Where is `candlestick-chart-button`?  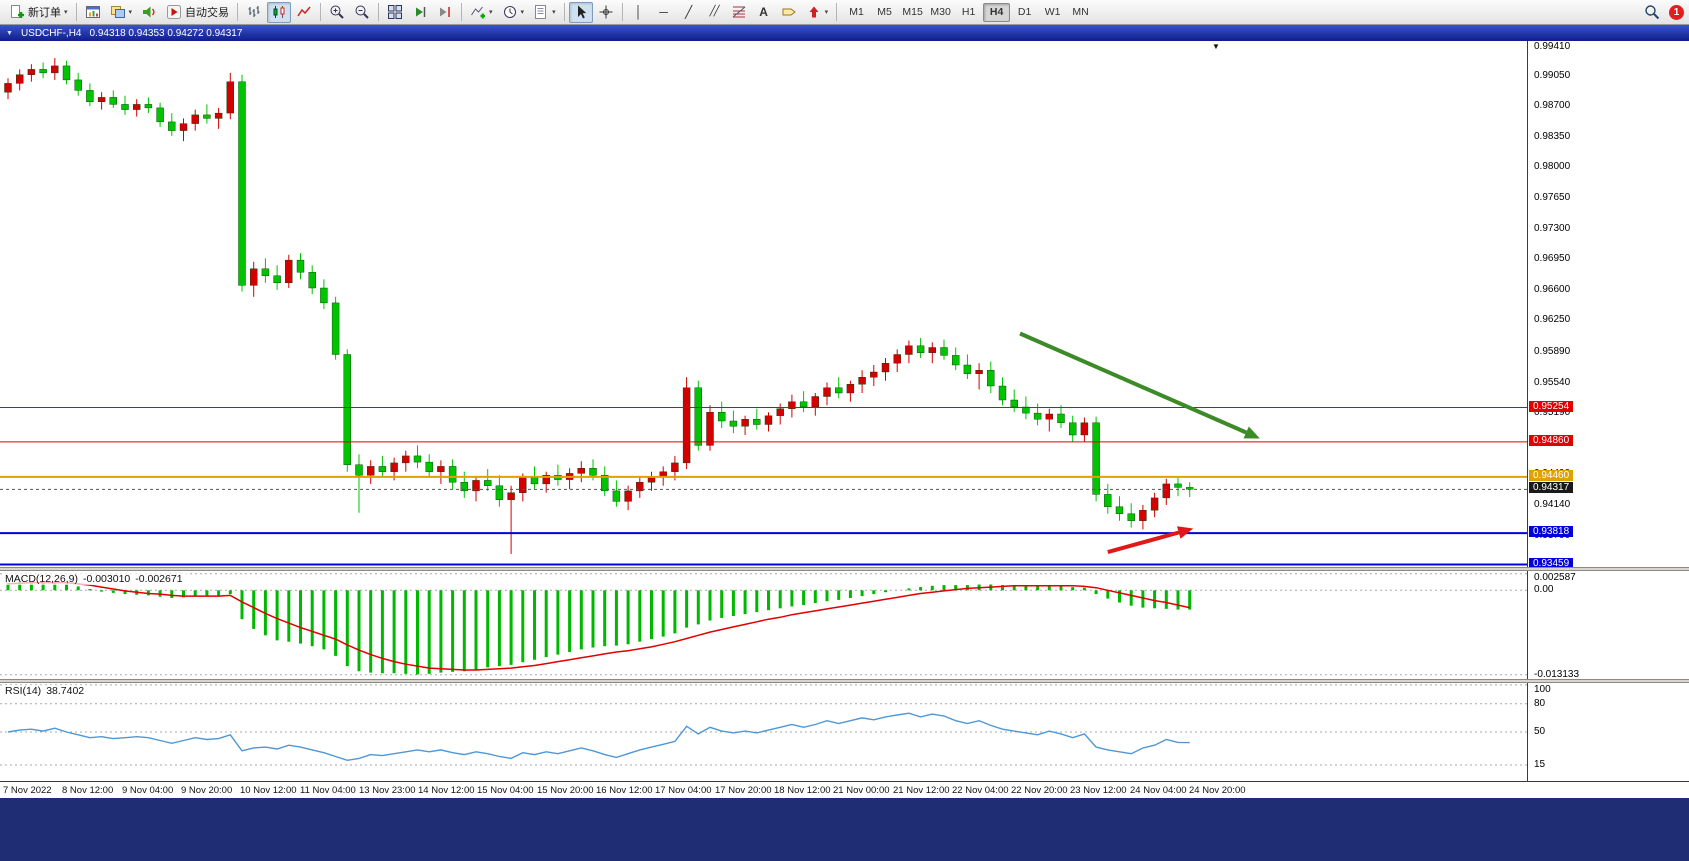 candlestick-chart-button is located at coordinates (279, 12).